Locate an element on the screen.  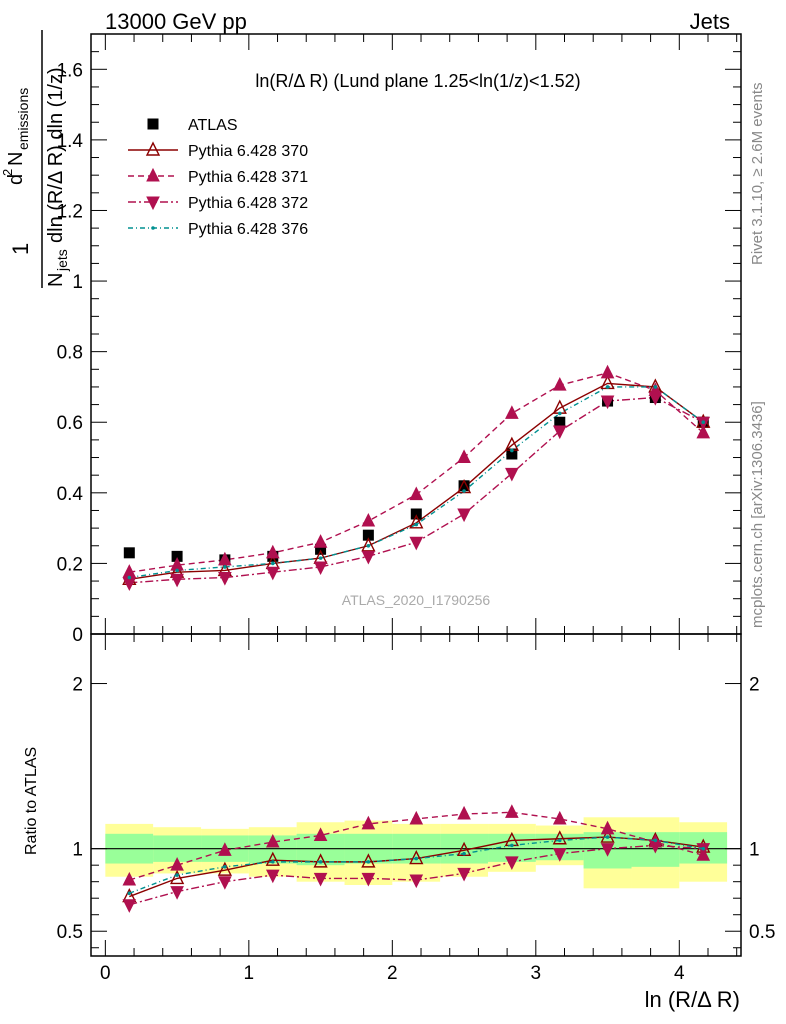
main-y-tick-label: 0.6 is located at coordinates (70, 423).